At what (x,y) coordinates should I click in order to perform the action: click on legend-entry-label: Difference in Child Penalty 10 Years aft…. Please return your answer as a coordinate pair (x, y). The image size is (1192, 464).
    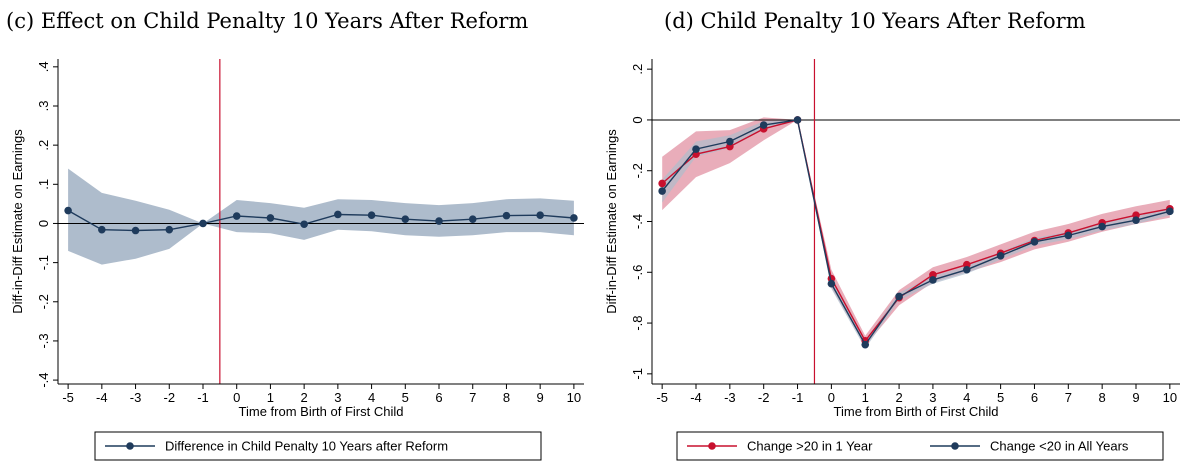
    Looking at the image, I should click on (306, 446).